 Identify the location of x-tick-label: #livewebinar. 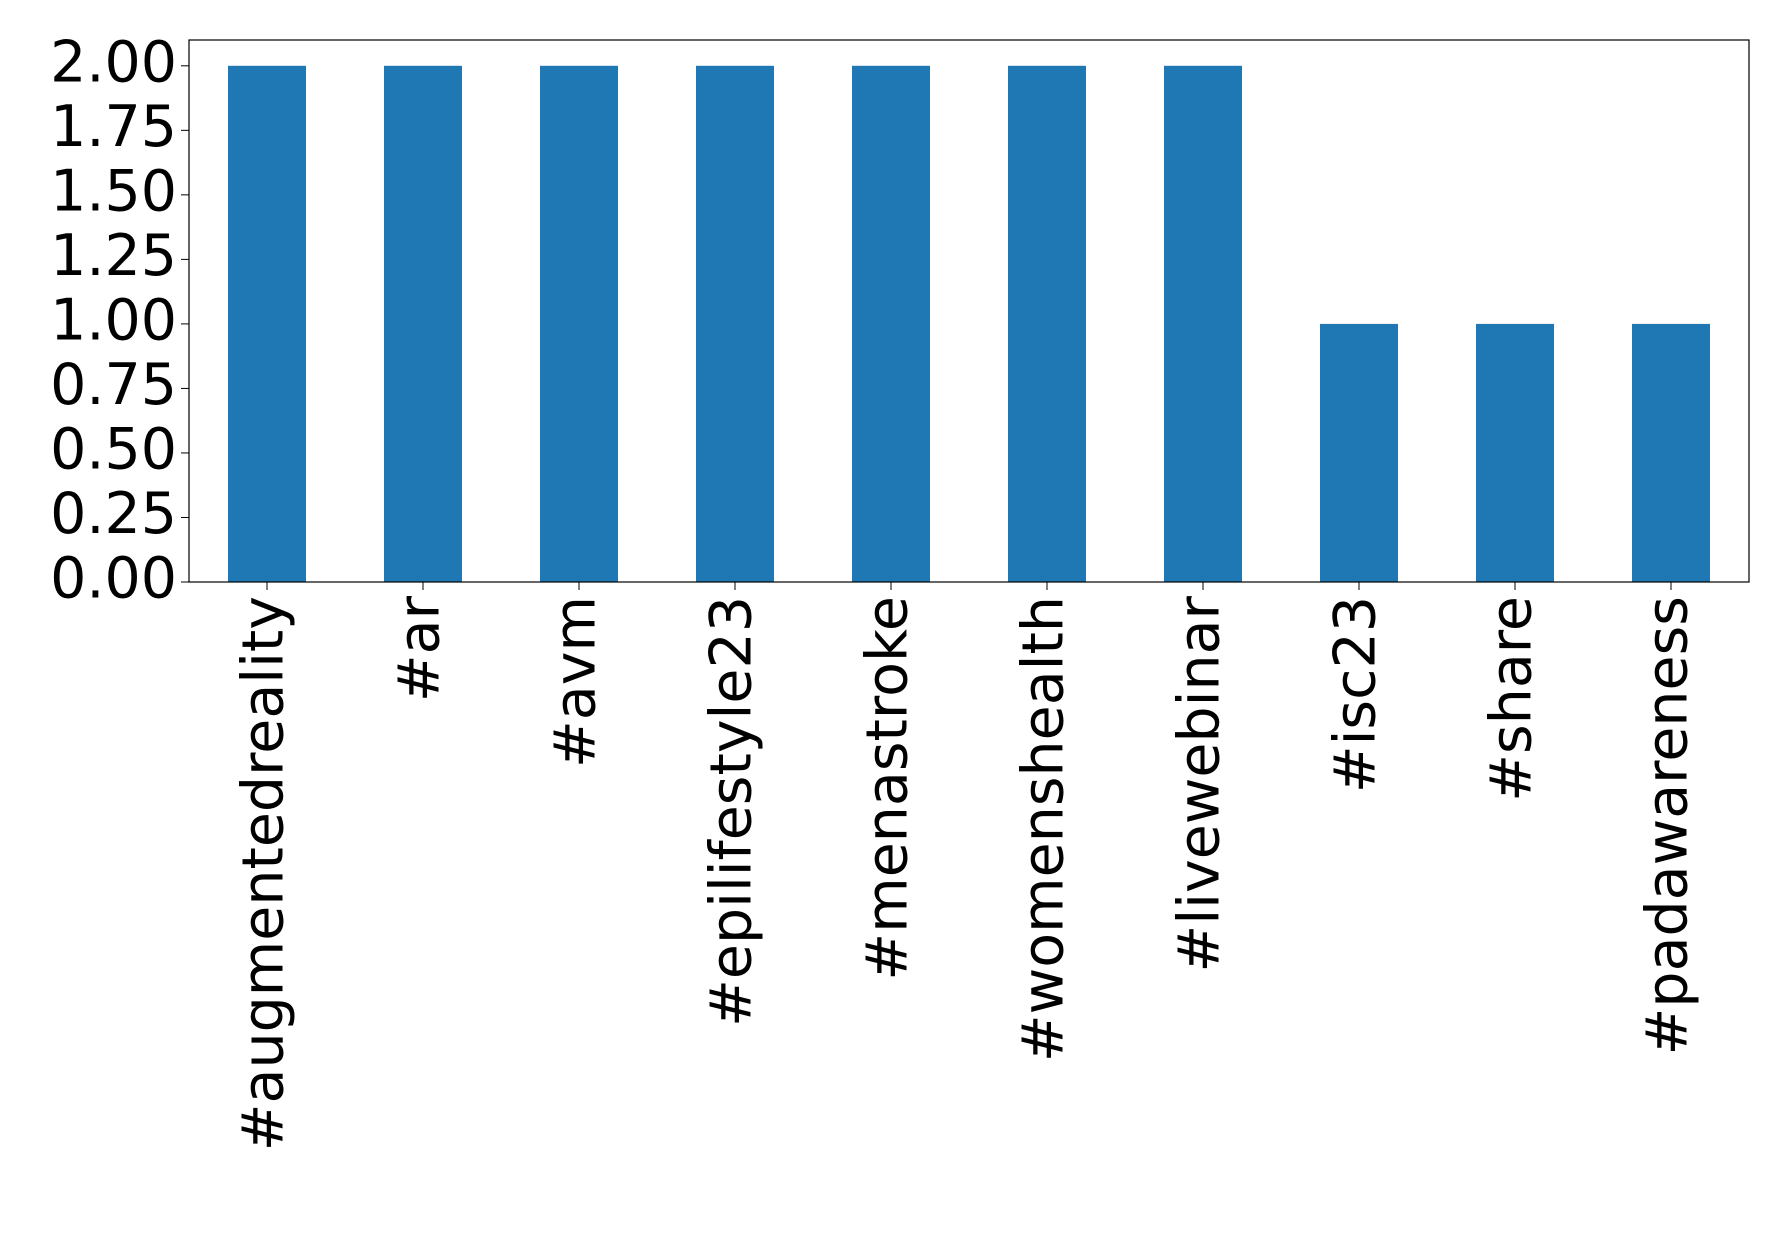
(1200, 783).